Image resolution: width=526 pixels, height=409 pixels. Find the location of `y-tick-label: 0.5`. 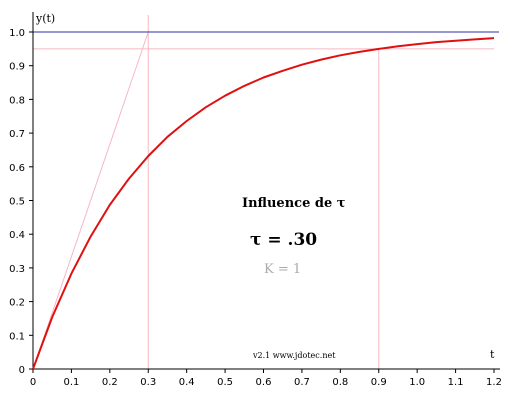

y-tick-label: 0.5 is located at coordinates (17, 202).